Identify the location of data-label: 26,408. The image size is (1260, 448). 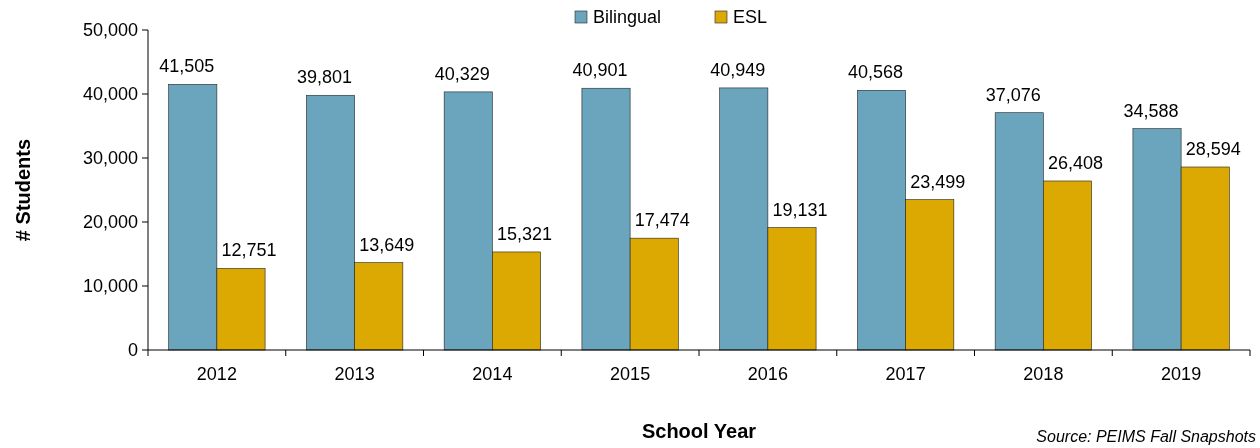
(1075, 162).